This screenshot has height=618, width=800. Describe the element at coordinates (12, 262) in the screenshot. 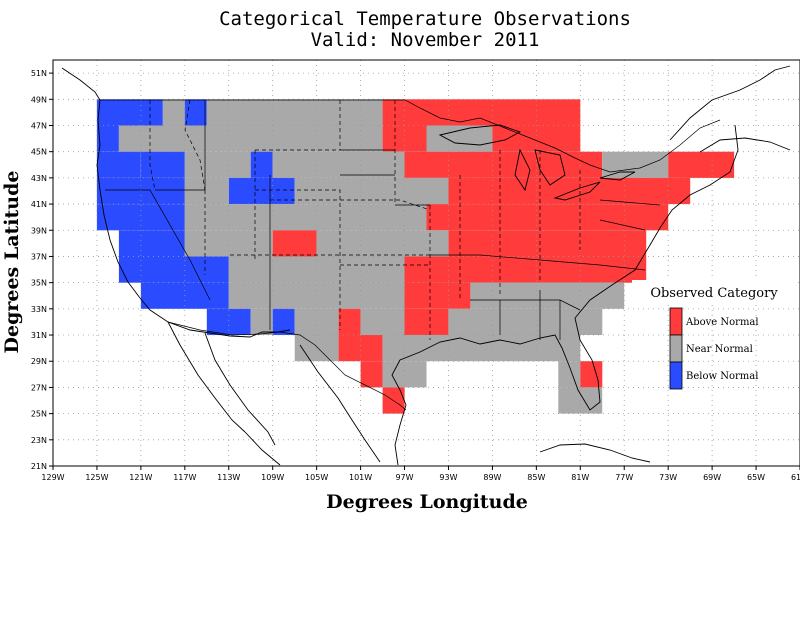

I see `y-axis-title: Degrees Latitude` at that location.